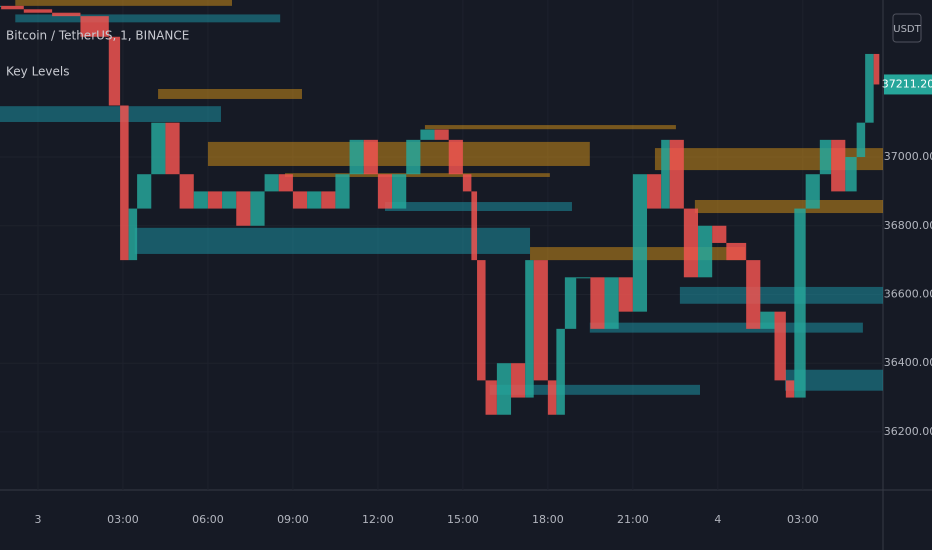  I want to click on last-price-badge, so click(908, 84).